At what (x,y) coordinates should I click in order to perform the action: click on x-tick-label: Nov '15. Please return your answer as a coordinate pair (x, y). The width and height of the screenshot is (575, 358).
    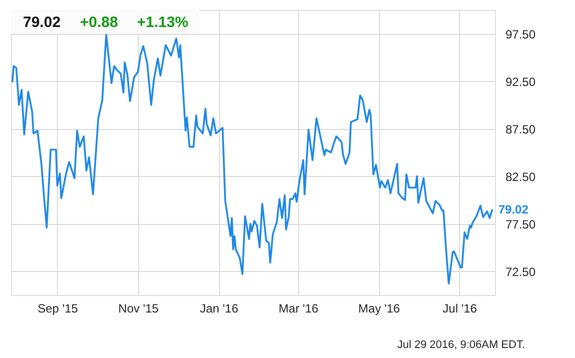
    Looking at the image, I should click on (138, 309).